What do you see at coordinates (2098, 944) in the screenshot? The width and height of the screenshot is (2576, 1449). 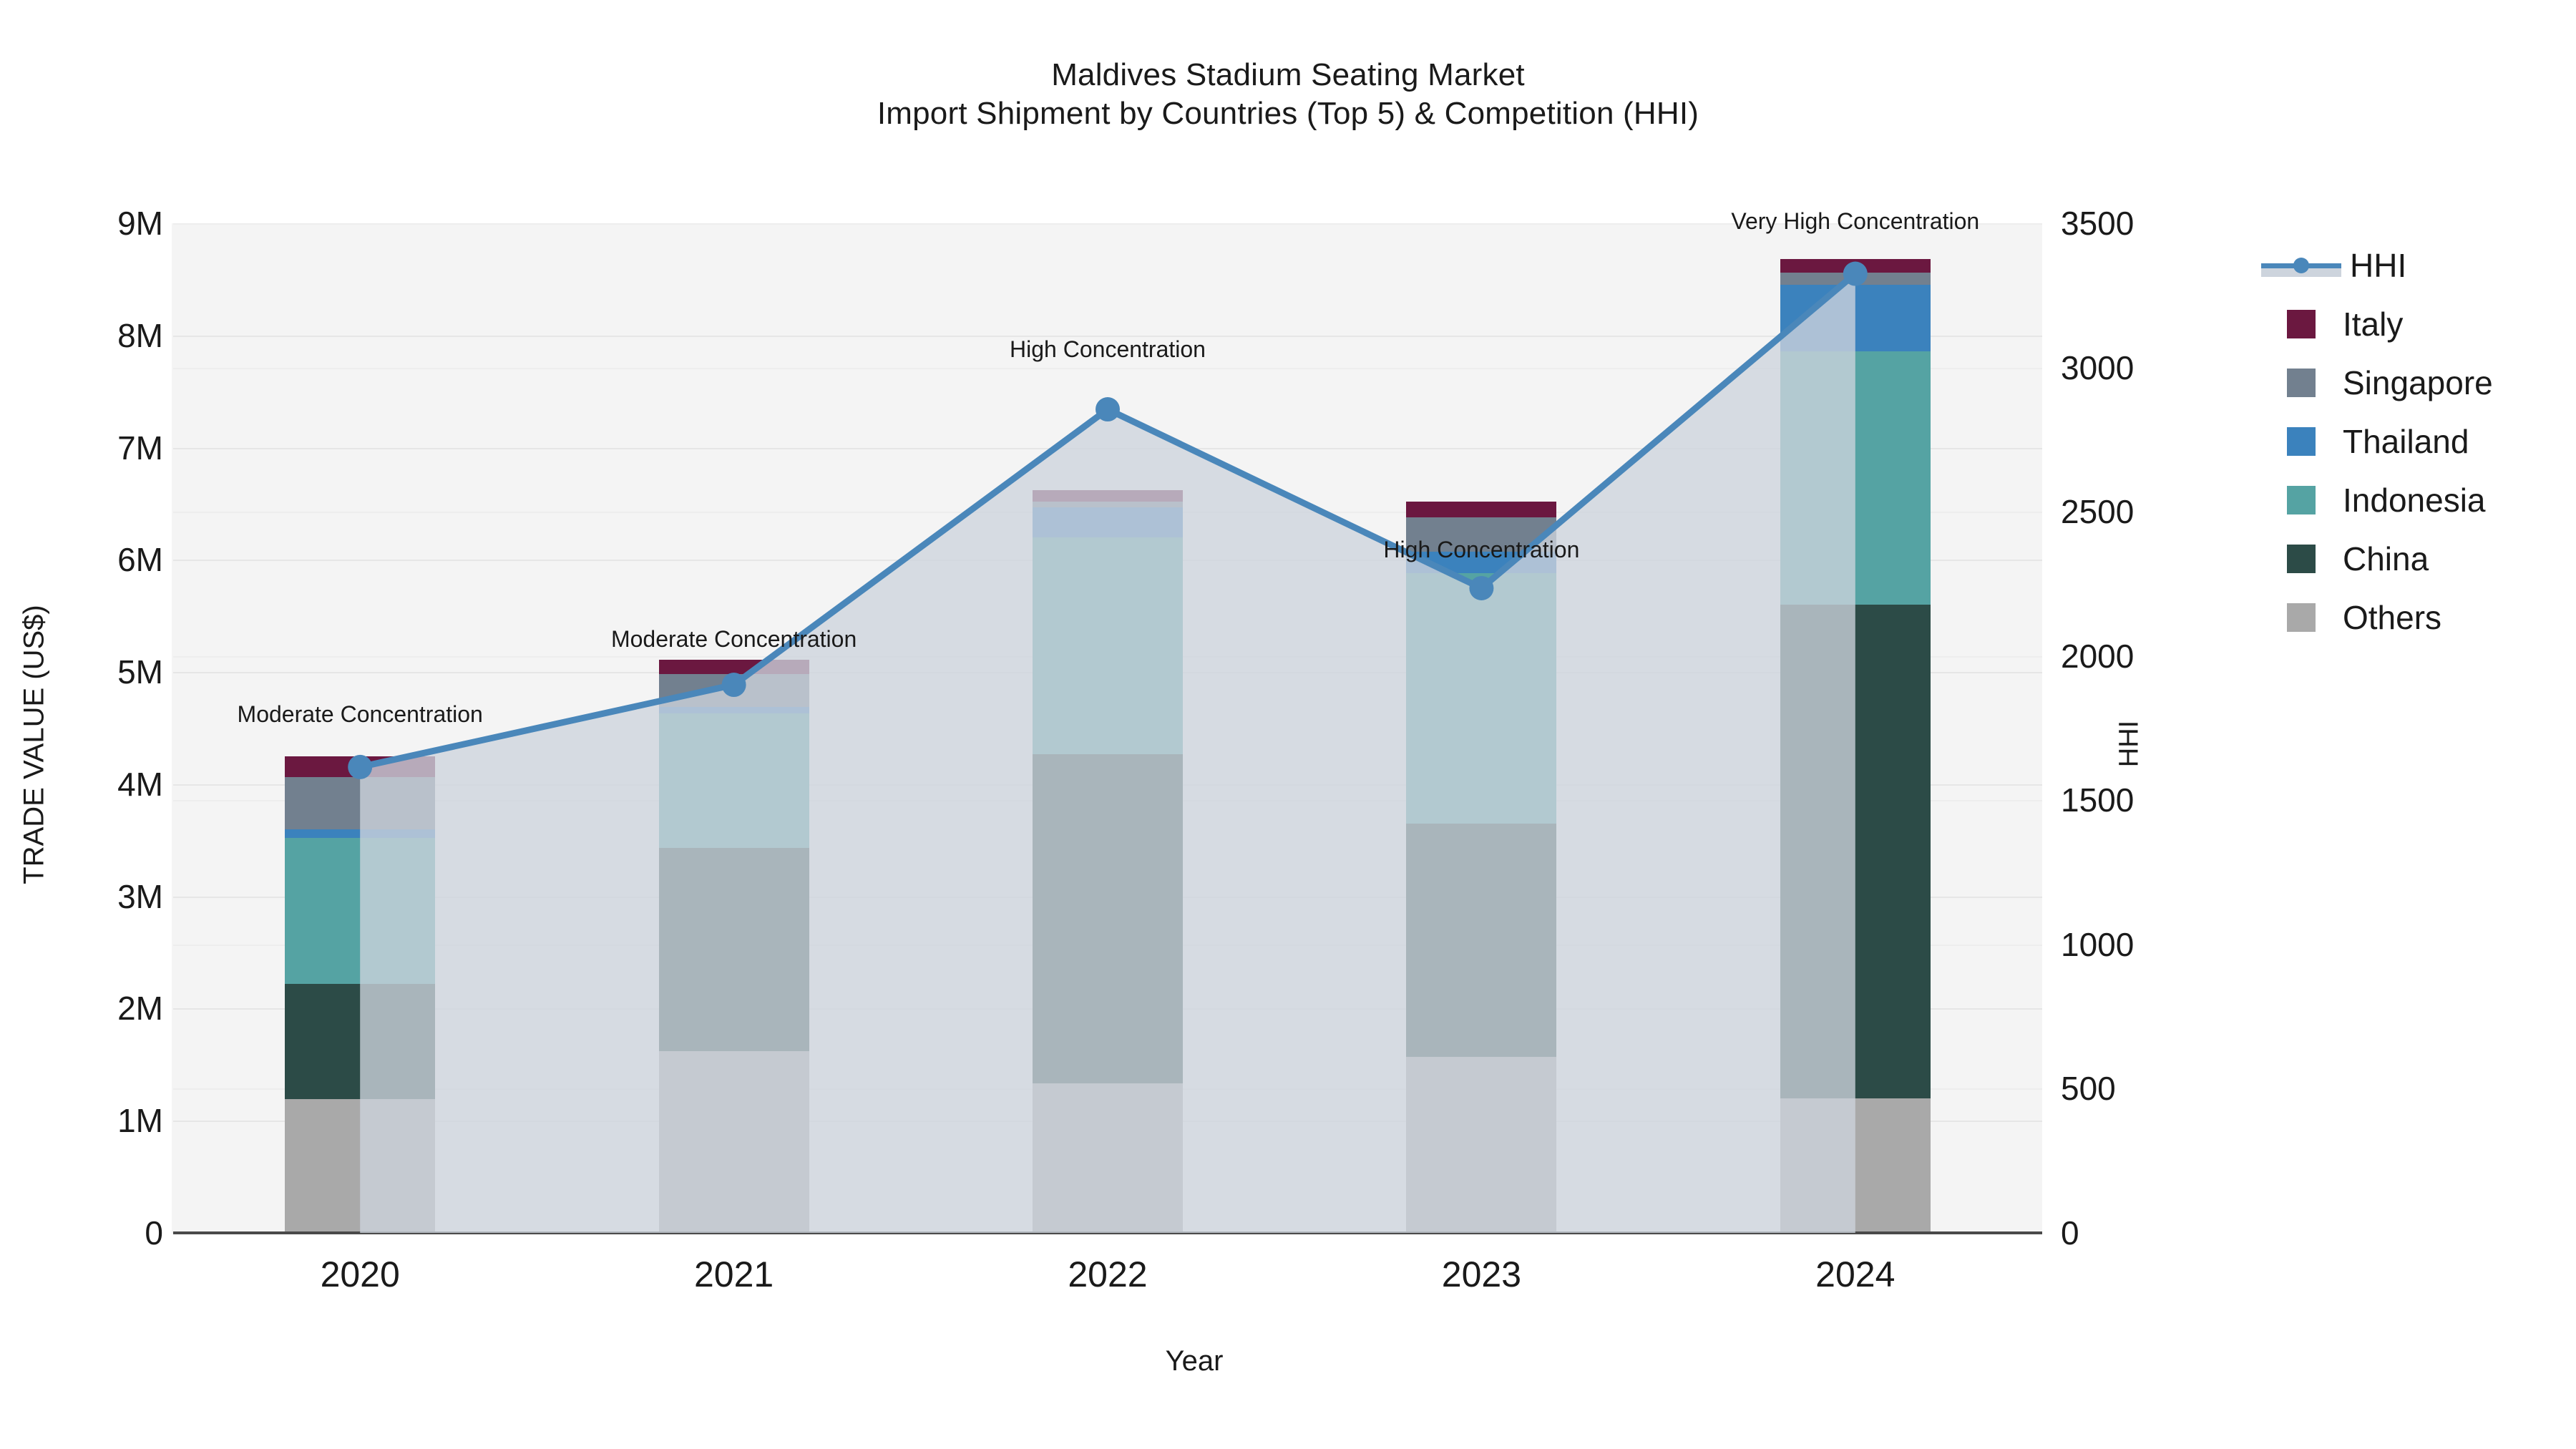 I see `y-axis-right-tick-1000: 1000` at bounding box center [2098, 944].